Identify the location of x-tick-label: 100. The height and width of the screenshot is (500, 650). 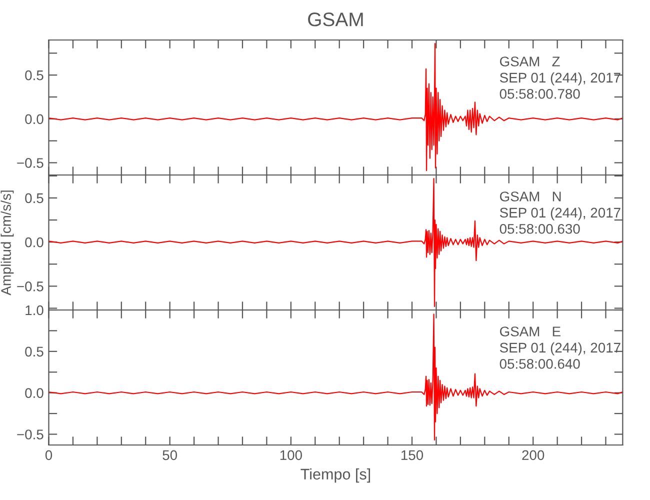
(291, 455).